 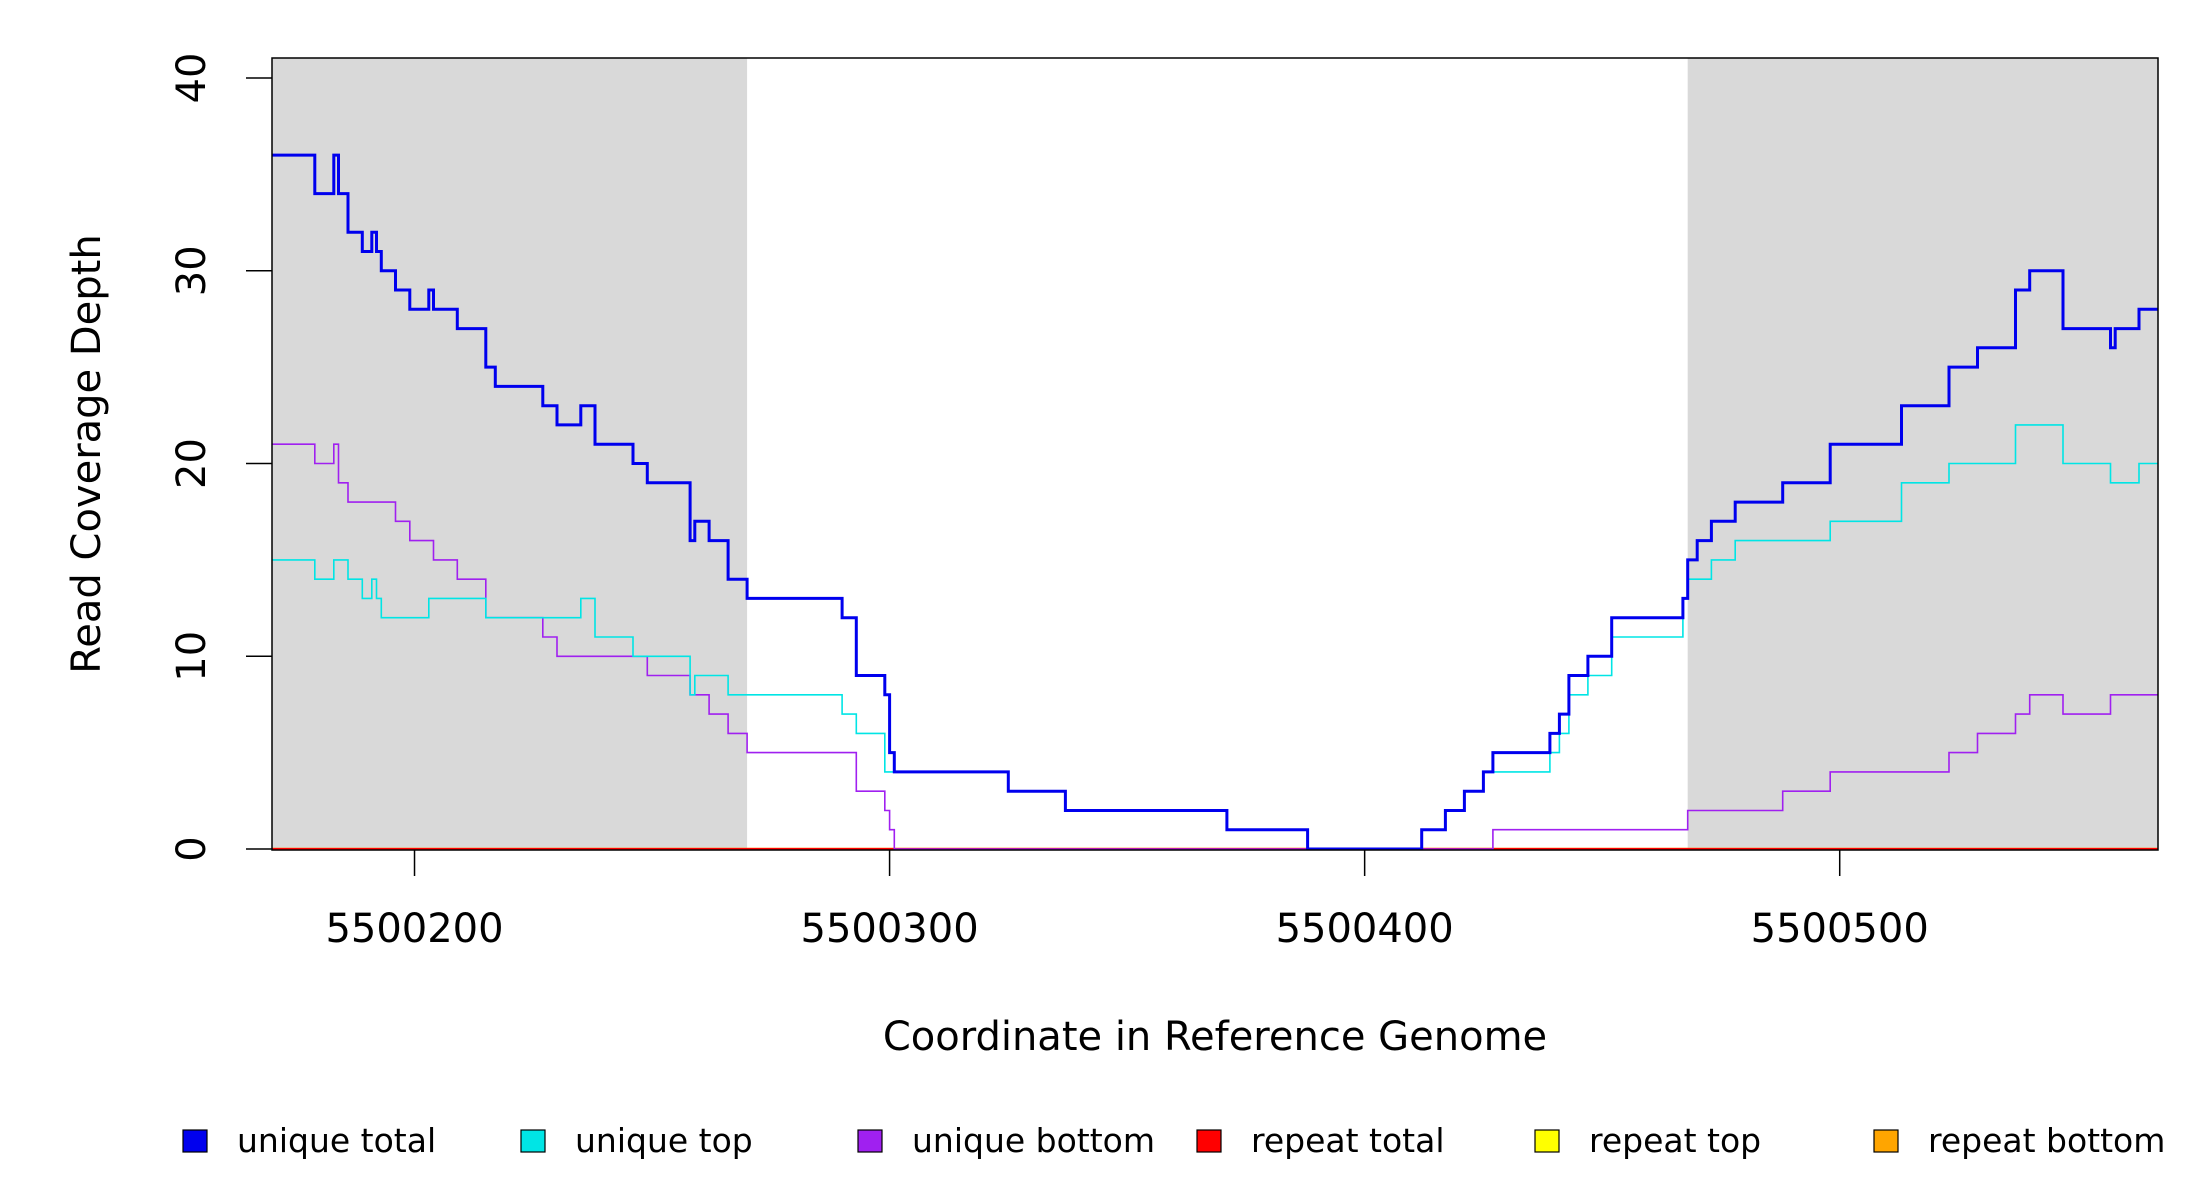 I want to click on legend-swatch-unique-bottom, so click(x=870, y=1141).